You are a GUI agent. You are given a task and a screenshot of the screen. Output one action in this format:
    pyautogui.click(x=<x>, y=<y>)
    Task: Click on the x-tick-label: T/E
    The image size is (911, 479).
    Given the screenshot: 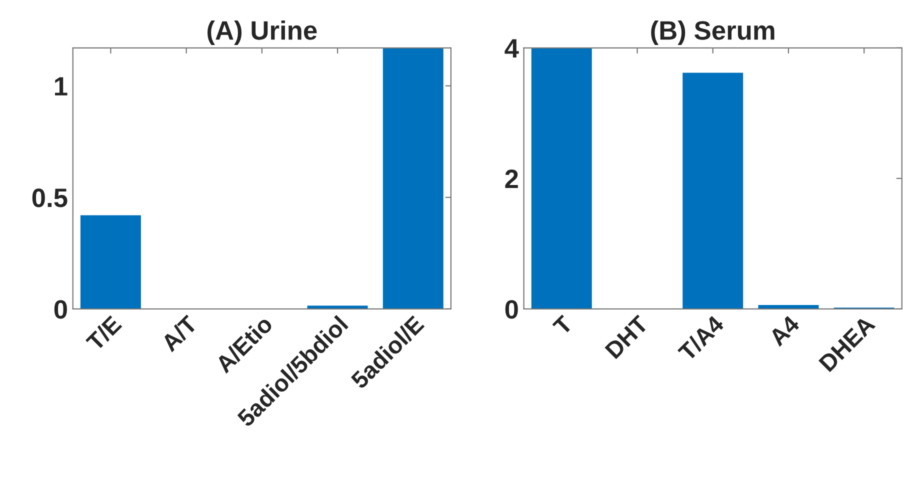 What is the action you would take?
    pyautogui.click(x=103, y=333)
    